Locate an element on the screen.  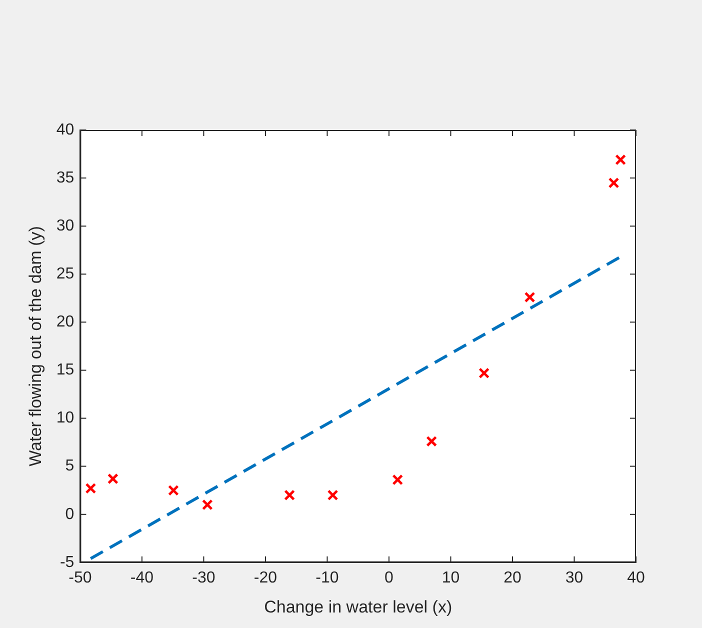
y-tick-label: 0 is located at coordinates (69, 514).